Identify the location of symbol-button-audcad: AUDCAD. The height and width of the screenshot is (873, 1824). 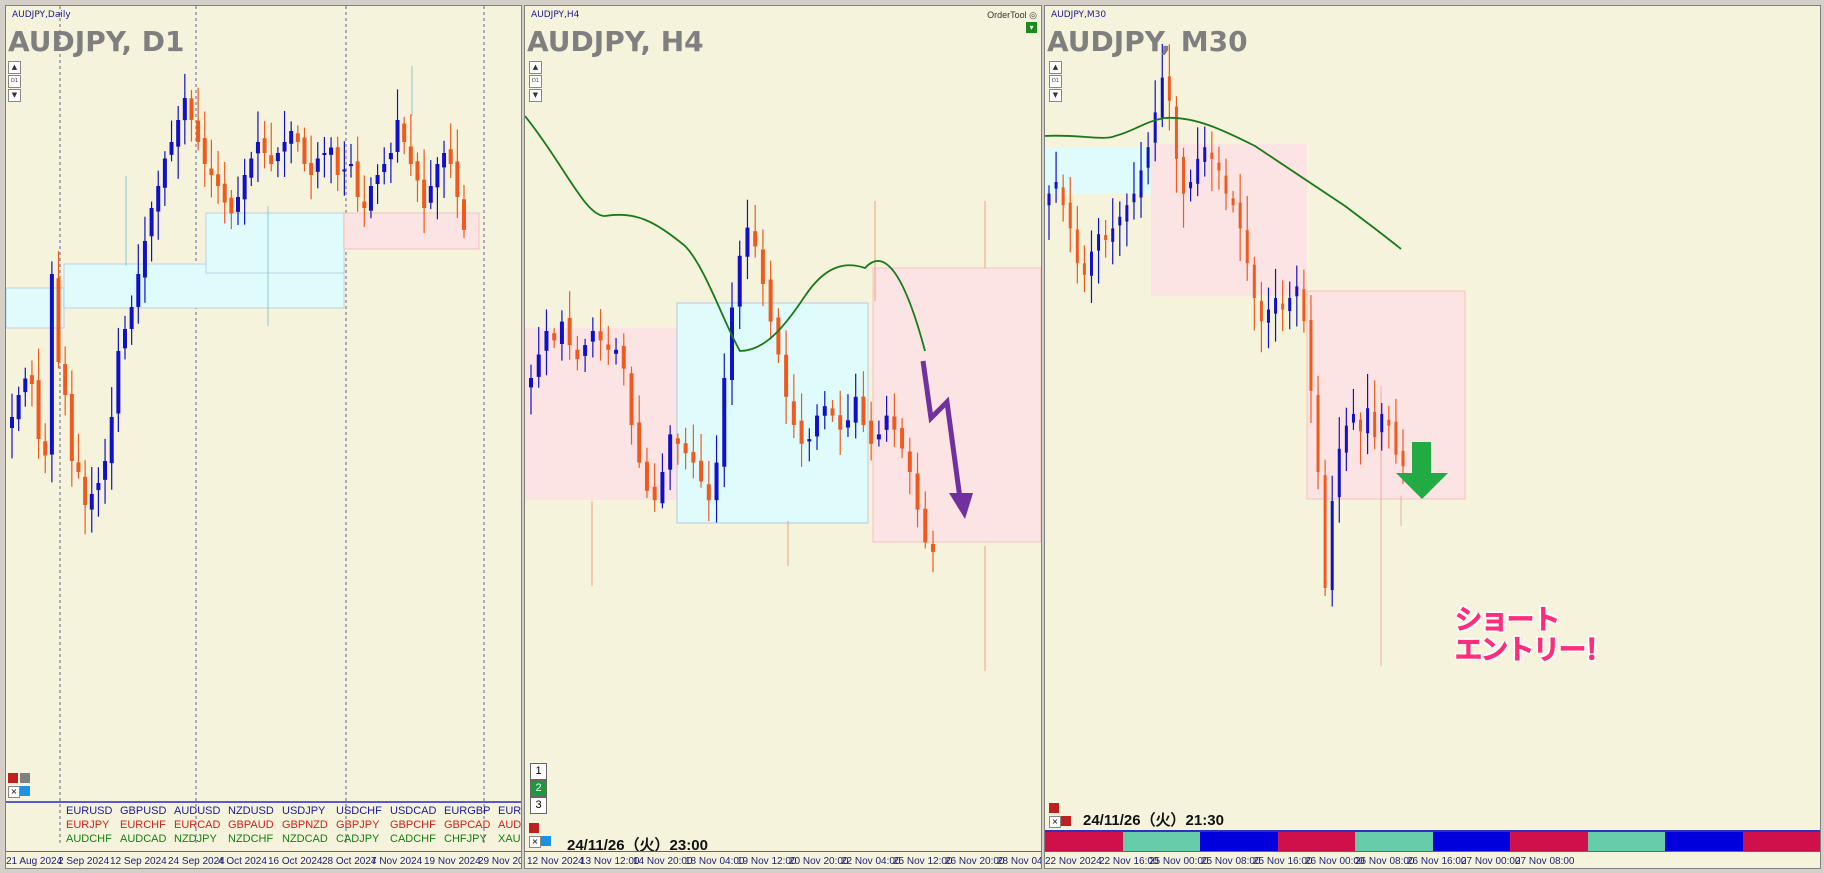
(143, 839).